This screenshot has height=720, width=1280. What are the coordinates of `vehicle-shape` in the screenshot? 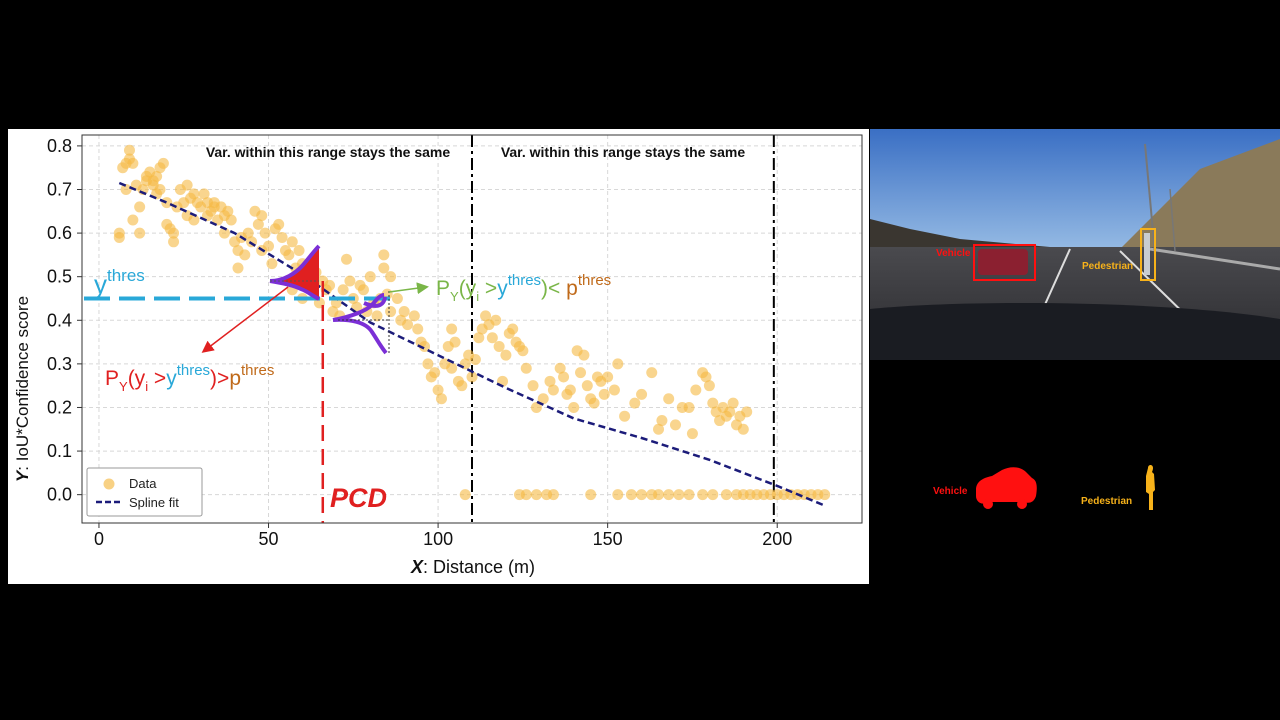 It's located at (1003, 262).